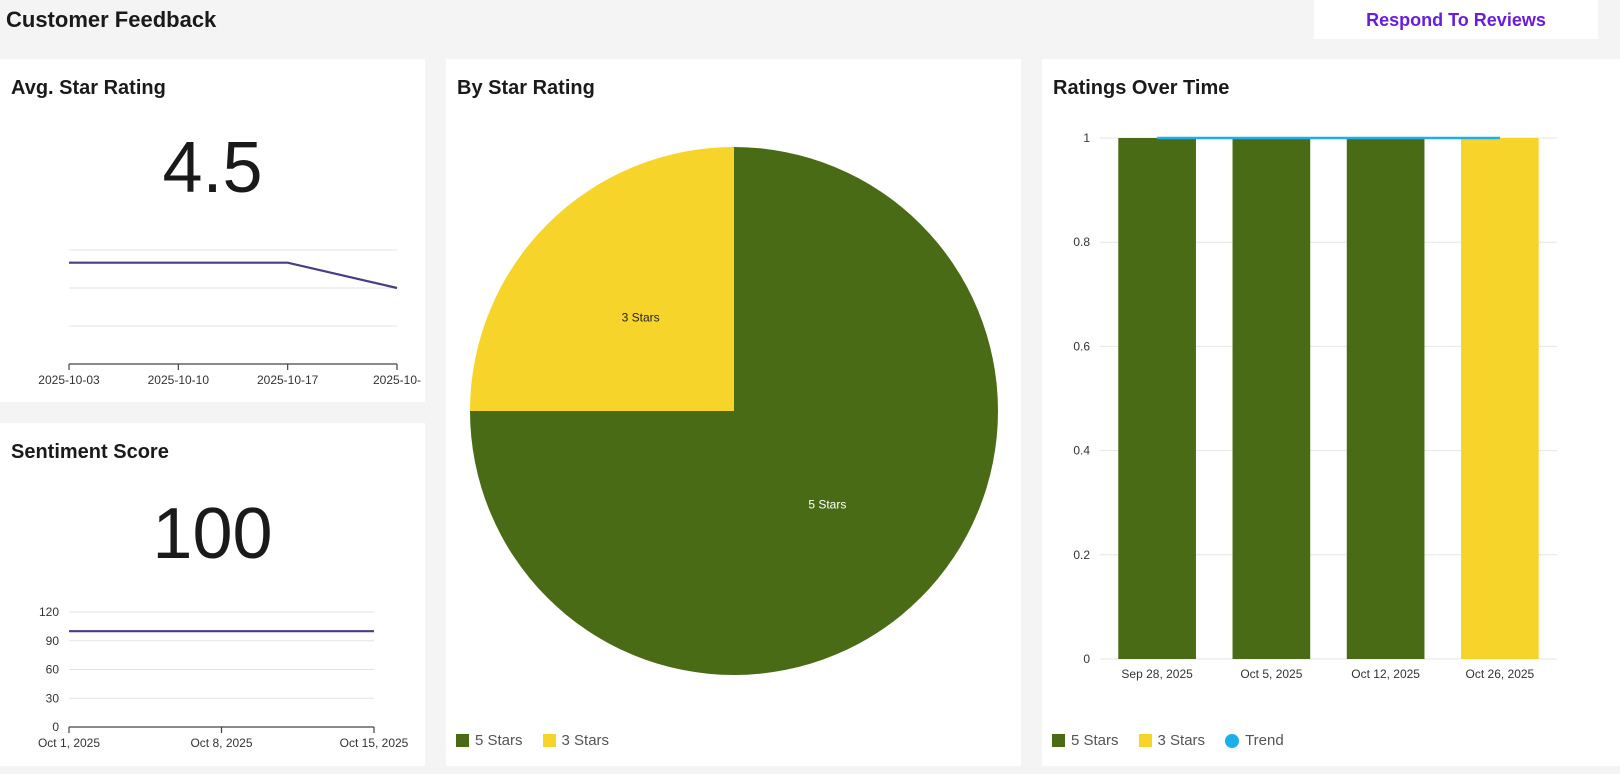 This screenshot has height=774, width=1620. I want to click on x-tick-label: 2025-10-03, so click(69, 380).